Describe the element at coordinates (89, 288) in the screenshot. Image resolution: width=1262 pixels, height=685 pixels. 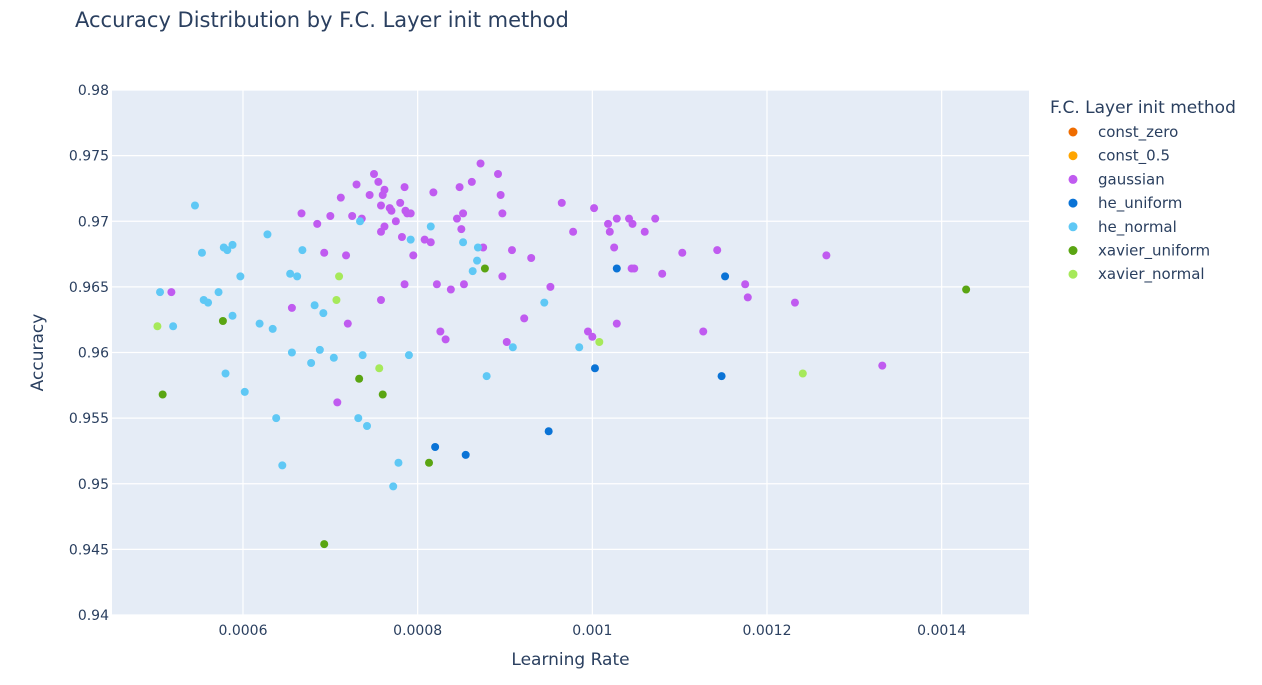
I see `y-tick-label: 0.965` at that location.